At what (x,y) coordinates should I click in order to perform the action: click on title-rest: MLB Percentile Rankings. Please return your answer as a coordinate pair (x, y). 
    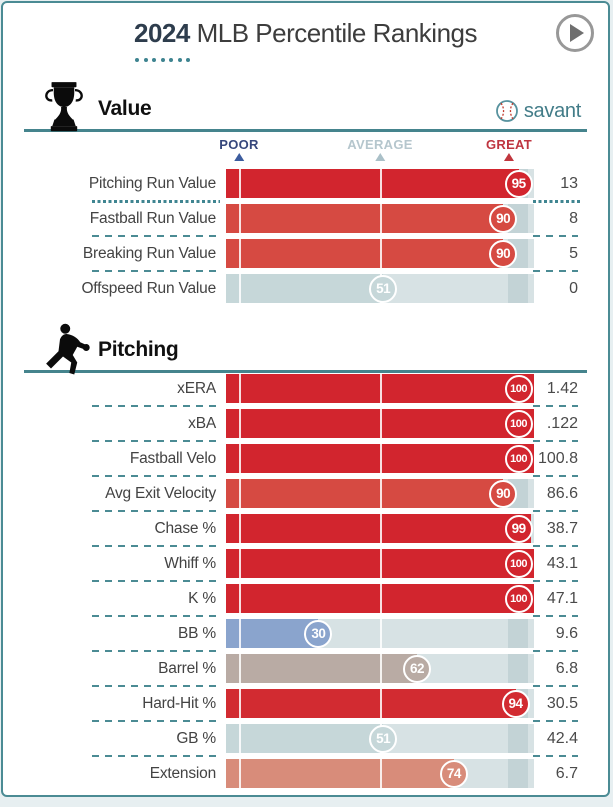
    Looking at the image, I should click on (337, 33).